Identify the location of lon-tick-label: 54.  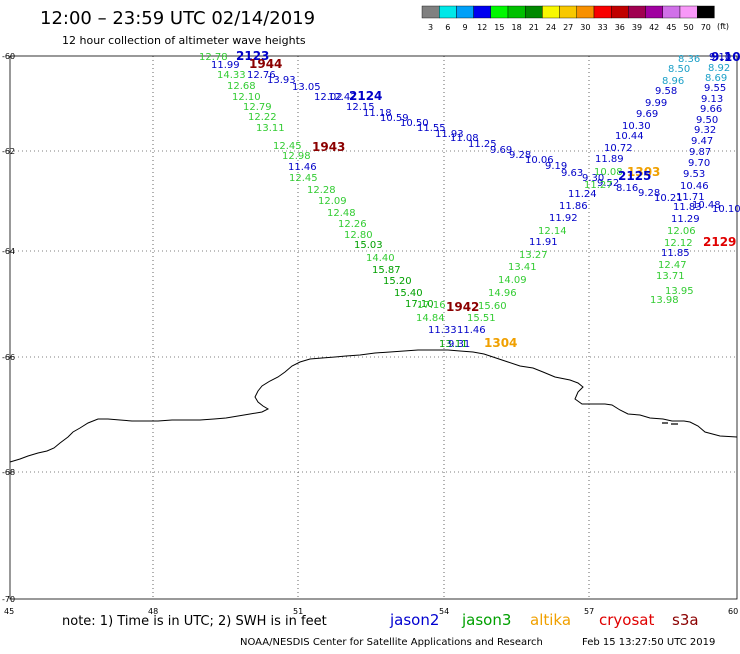
(444, 611).